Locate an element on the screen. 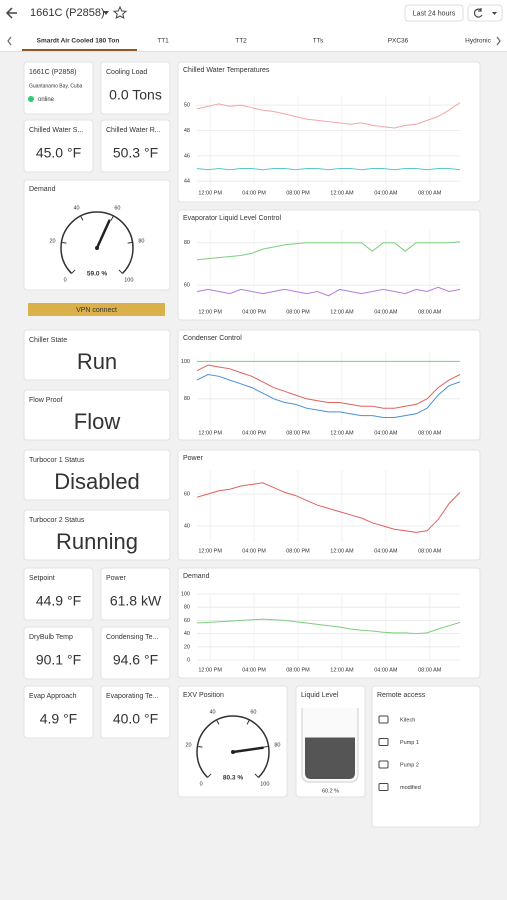  tile-label: Power is located at coordinates (116, 578).